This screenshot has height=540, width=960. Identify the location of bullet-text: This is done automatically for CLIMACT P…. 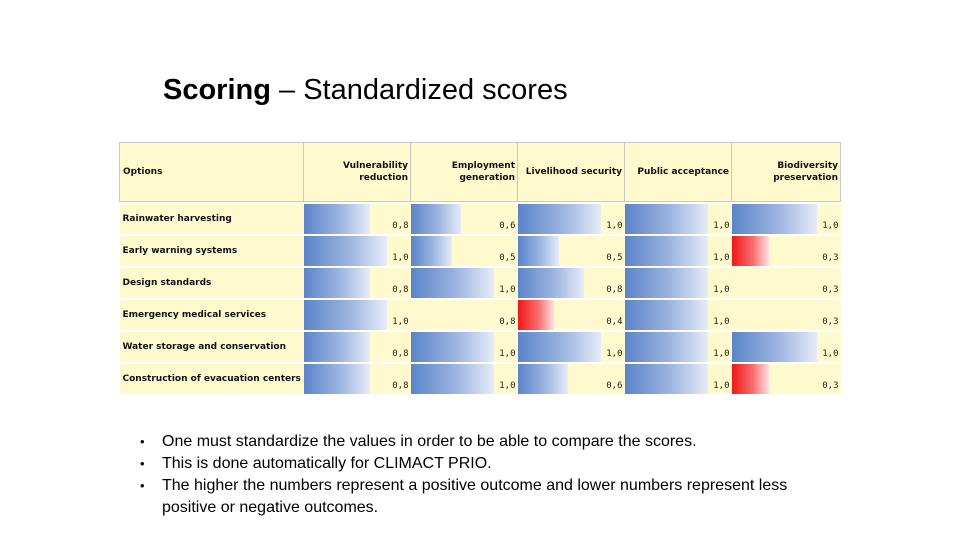
(327, 463).